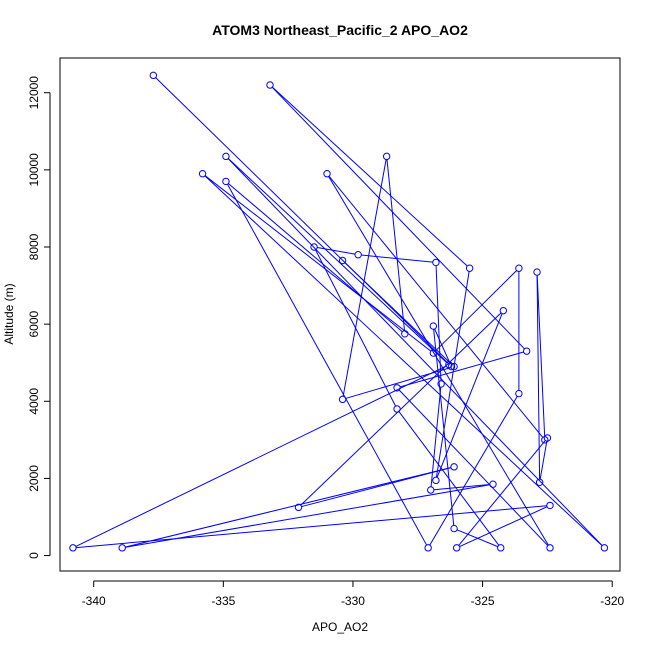 The width and height of the screenshot is (650, 655). What do you see at coordinates (34, 401) in the screenshot?
I see `y-tick-label: 4000` at bounding box center [34, 401].